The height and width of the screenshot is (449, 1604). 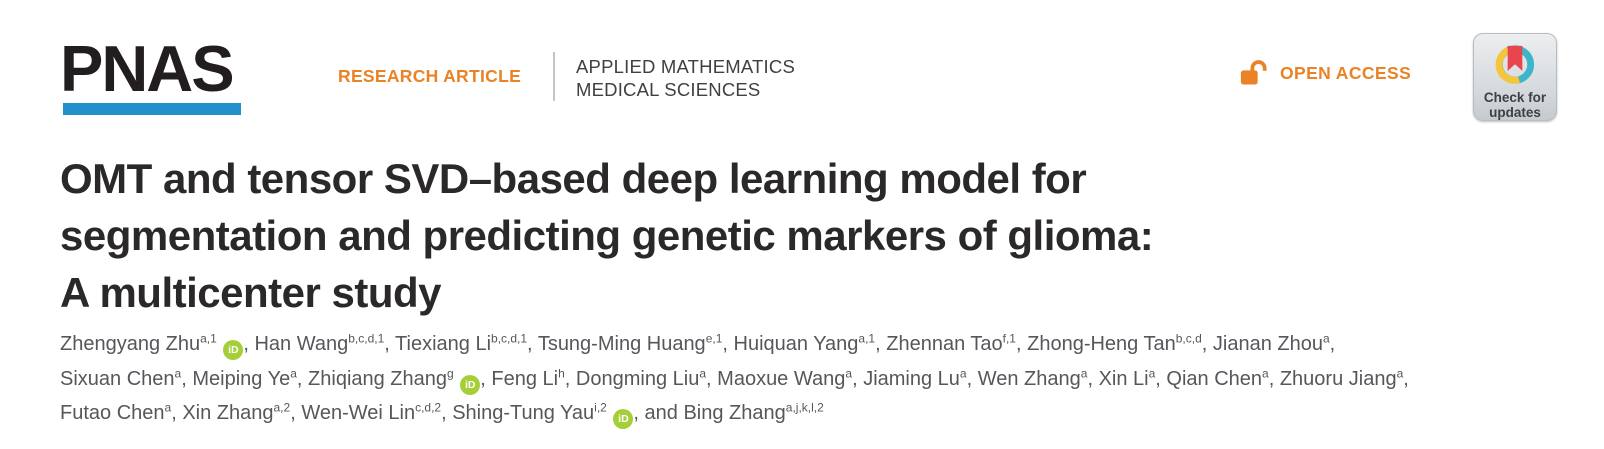 I want to click on author-name: Tiexiang Lib,c,d,1, so click(x=461, y=343).